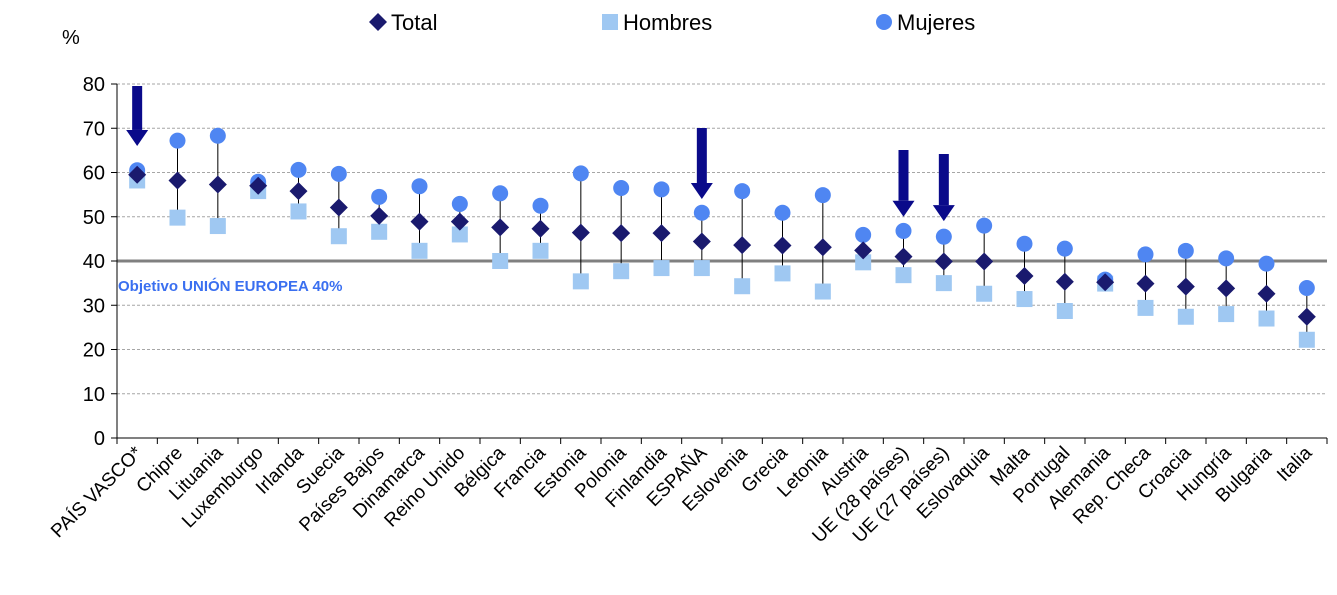 The image size is (1337, 595). Describe the element at coordinates (94, 351) in the screenshot. I see `y-tick-label: 20` at that location.